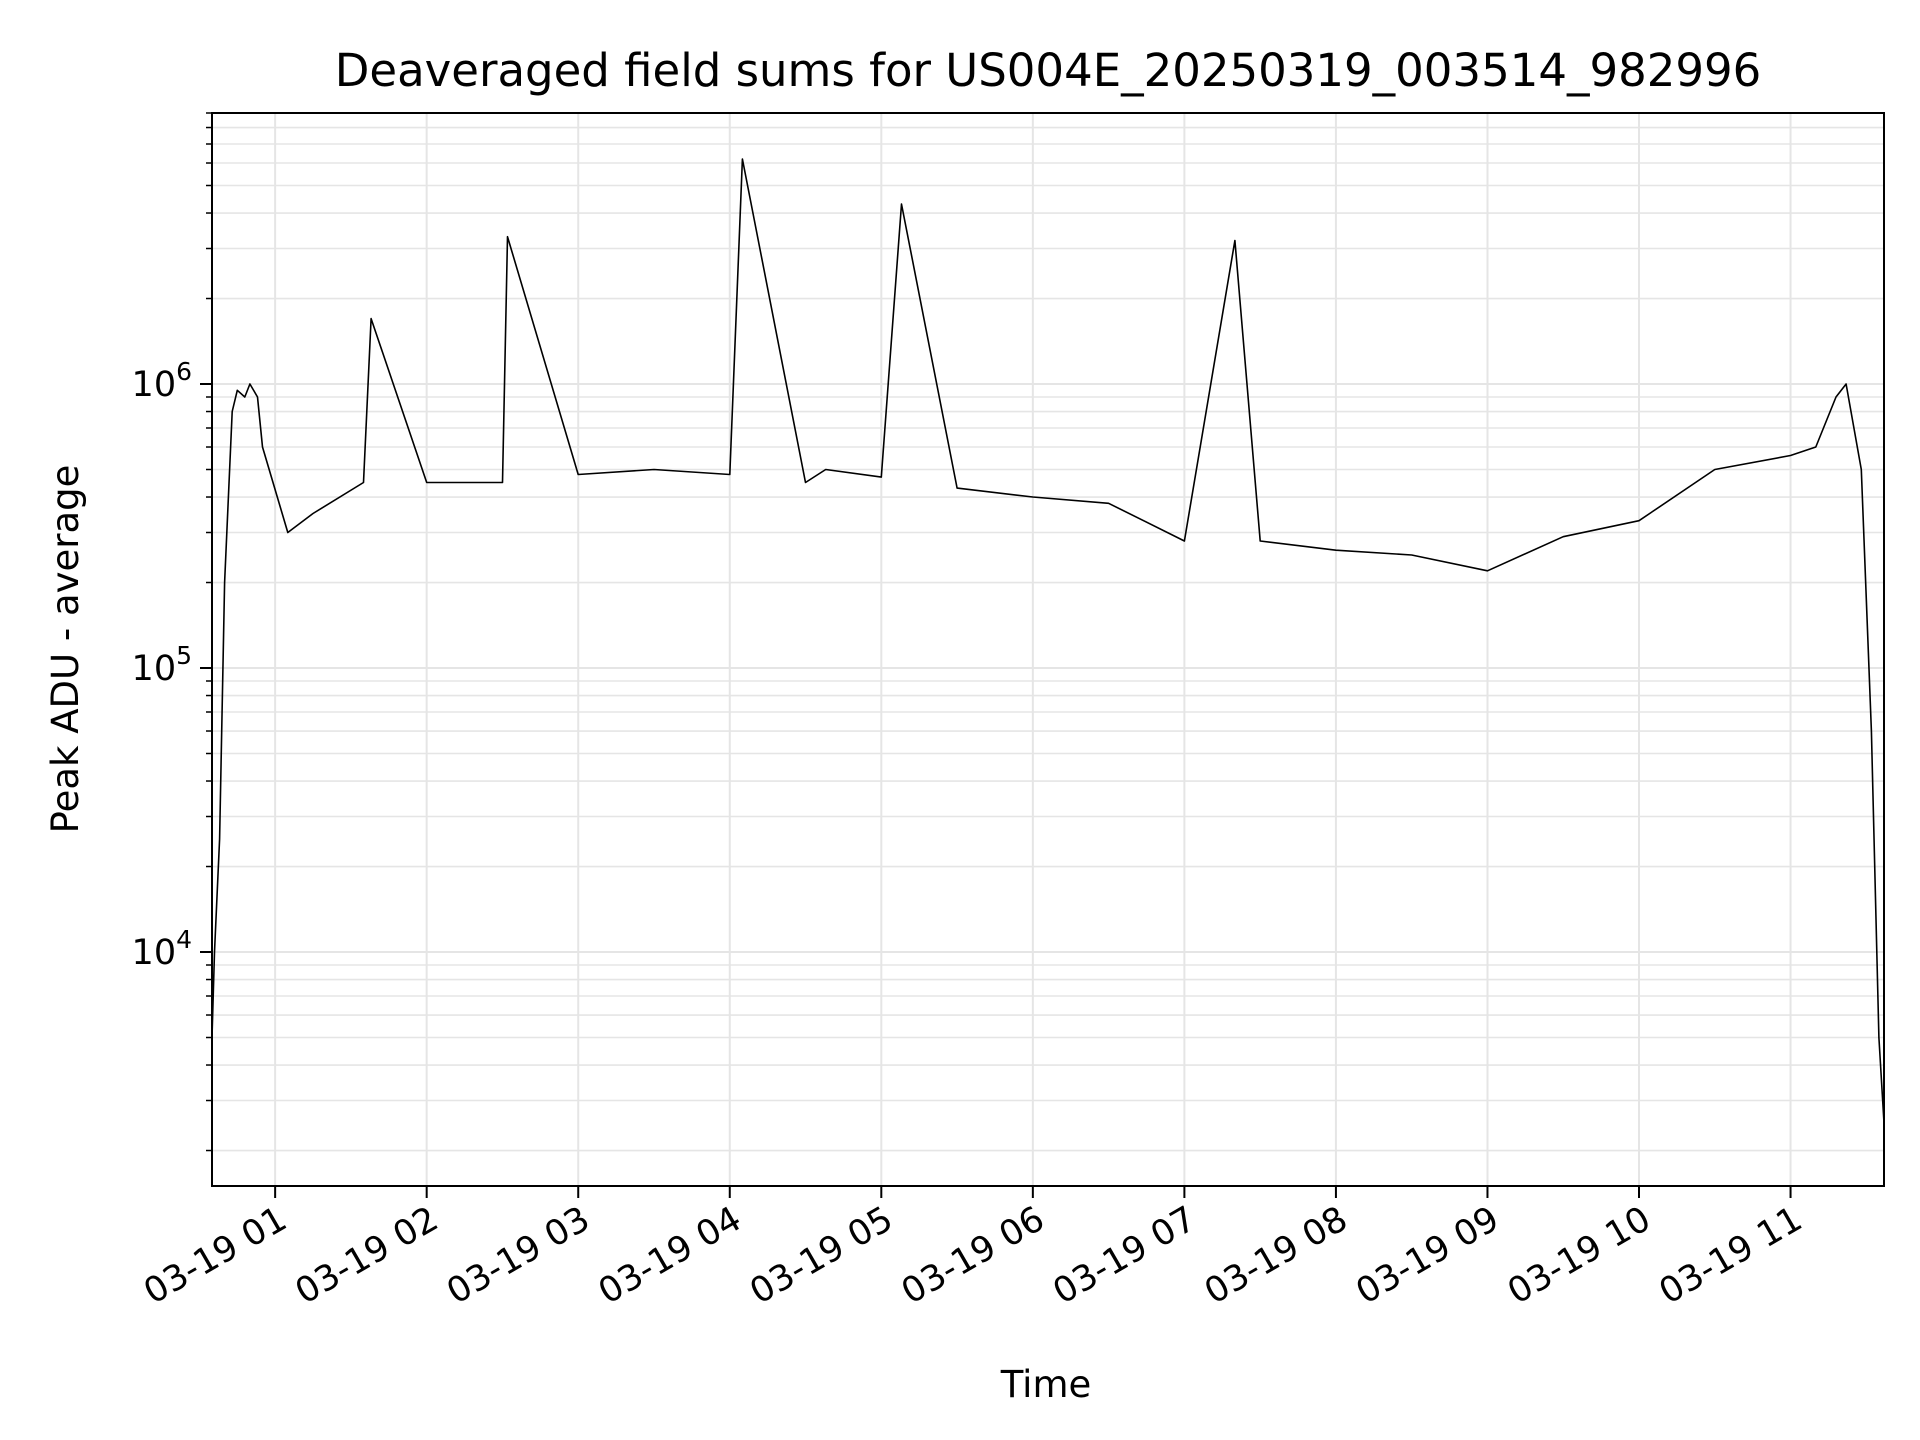 The height and width of the screenshot is (1440, 1920). What do you see at coordinates (184, 371) in the screenshot?
I see `y-tick-exponent: 6` at bounding box center [184, 371].